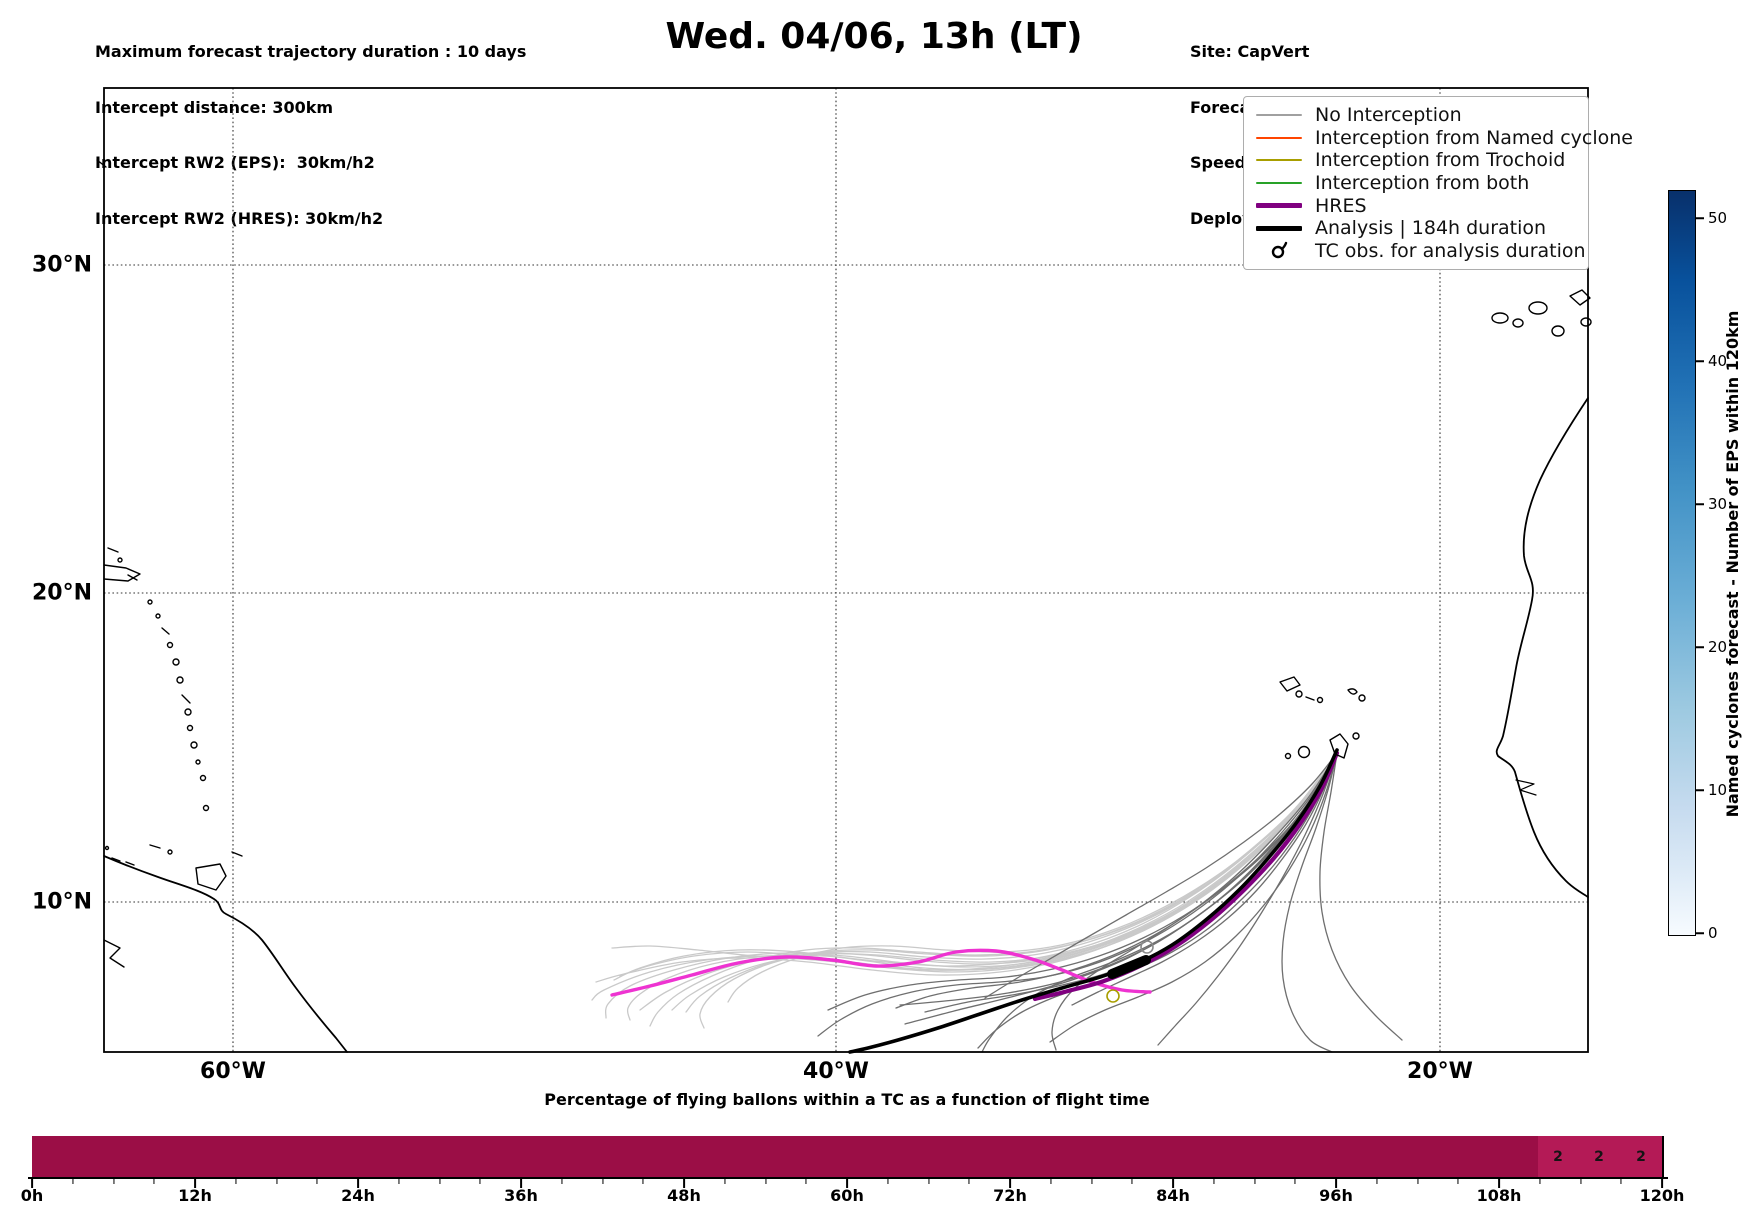 This screenshot has height=1213, width=1748. I want to click on x-tick-label: 120h, so click(1662, 1195).